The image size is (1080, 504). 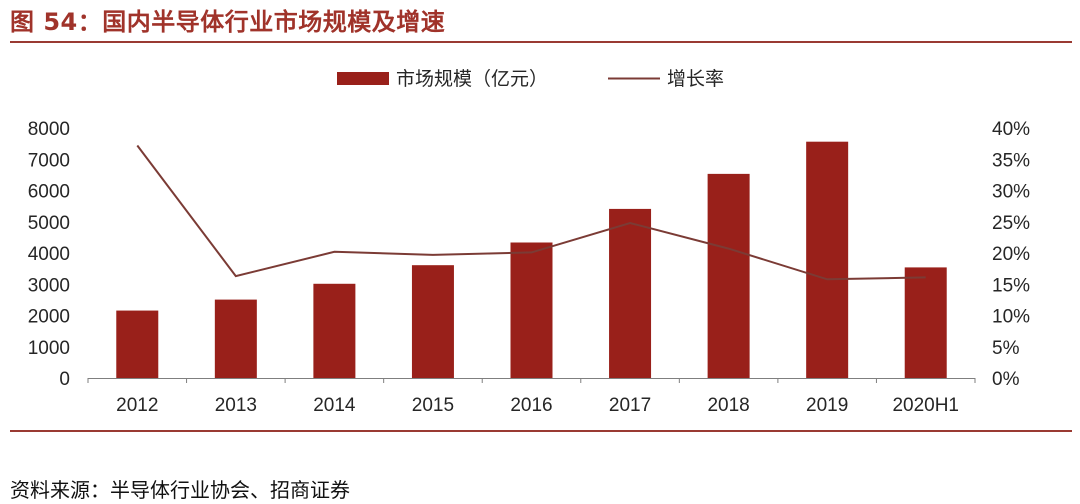 I want to click on y-right-tick-label: 10%, so click(x=1011, y=317).